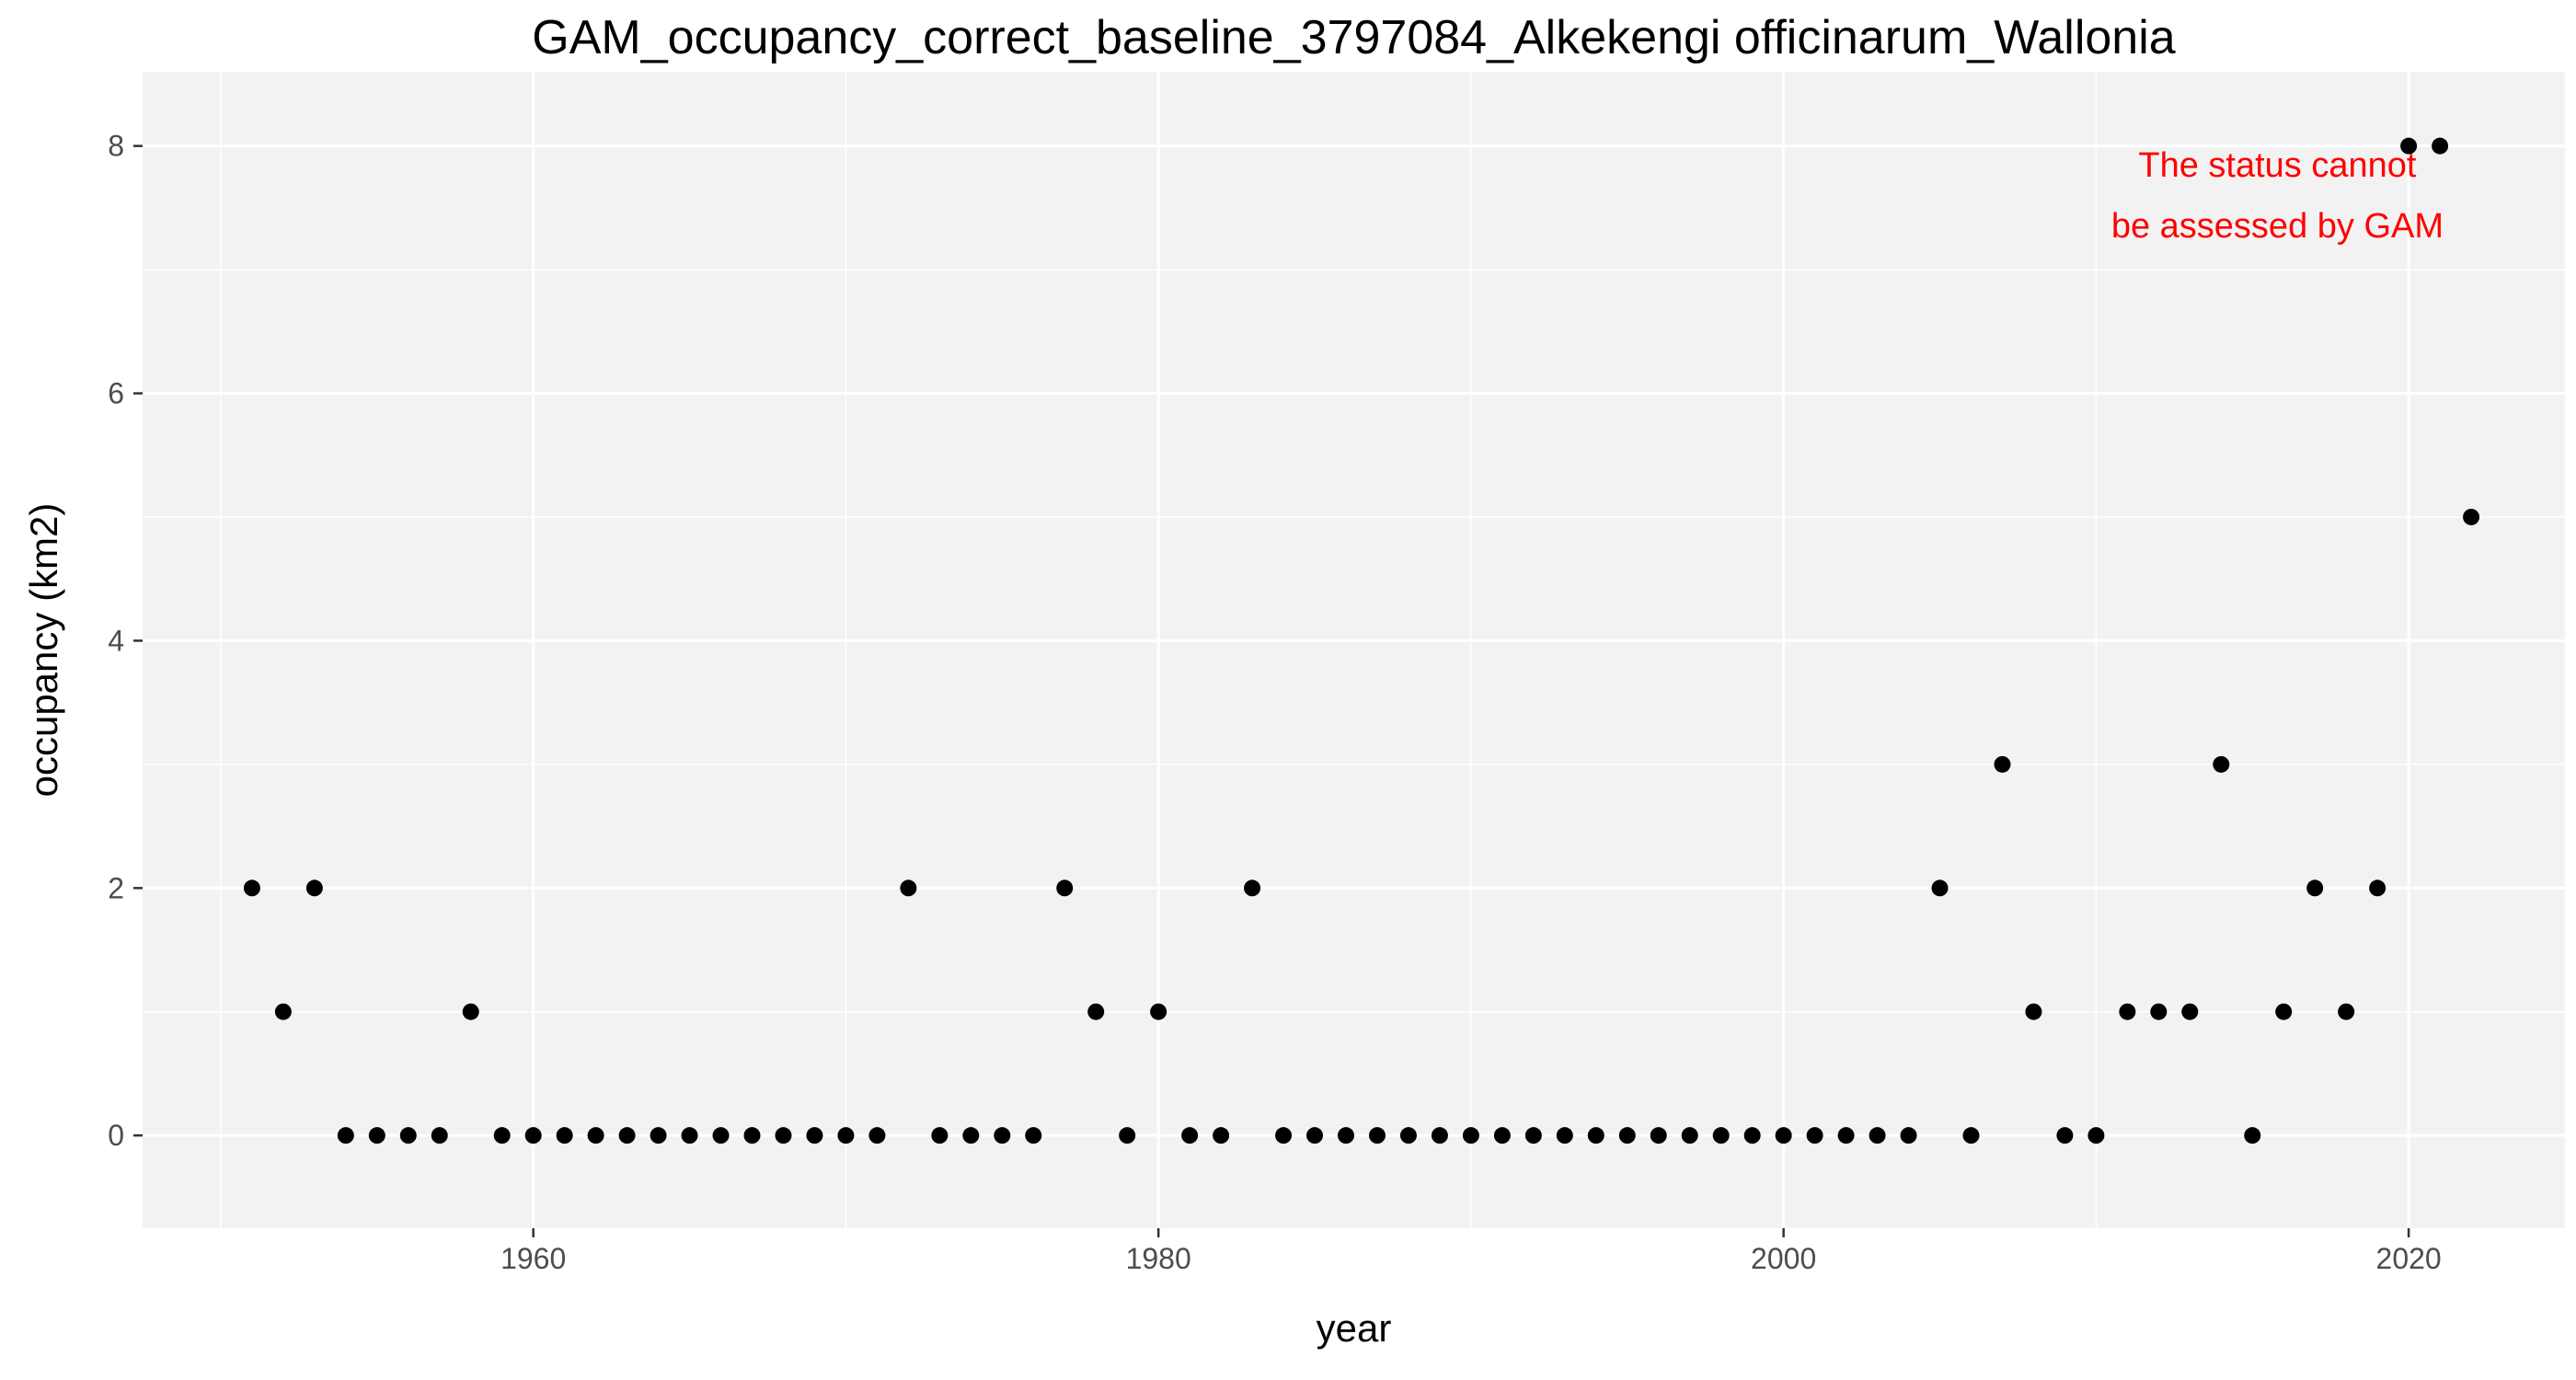  Describe the element at coordinates (2409, 1258) in the screenshot. I see `x-tick-label: 2020` at that location.